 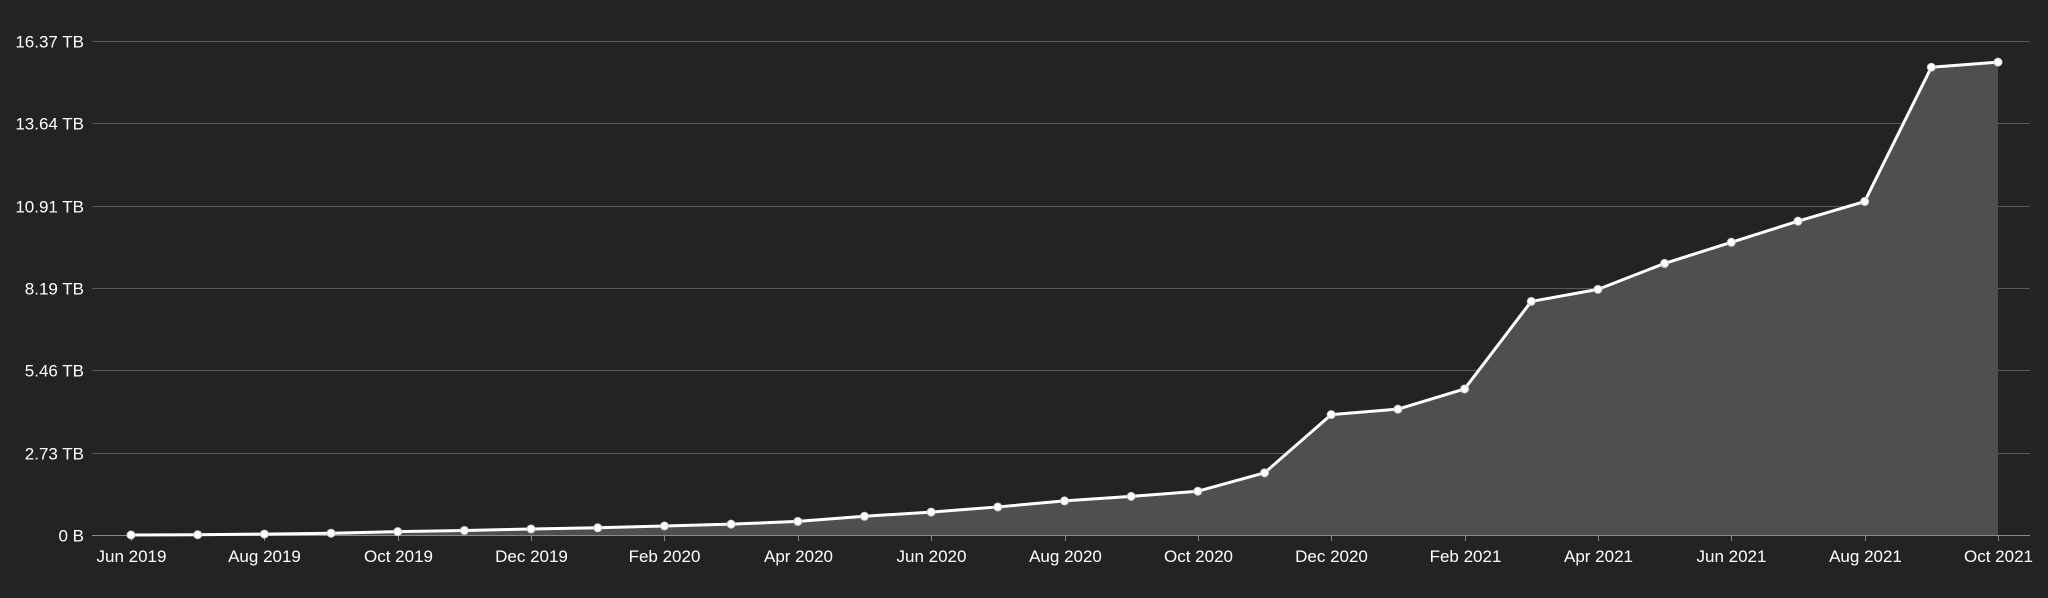 What do you see at coordinates (1865, 556) in the screenshot?
I see `x-tick-label: Aug 2021` at bounding box center [1865, 556].